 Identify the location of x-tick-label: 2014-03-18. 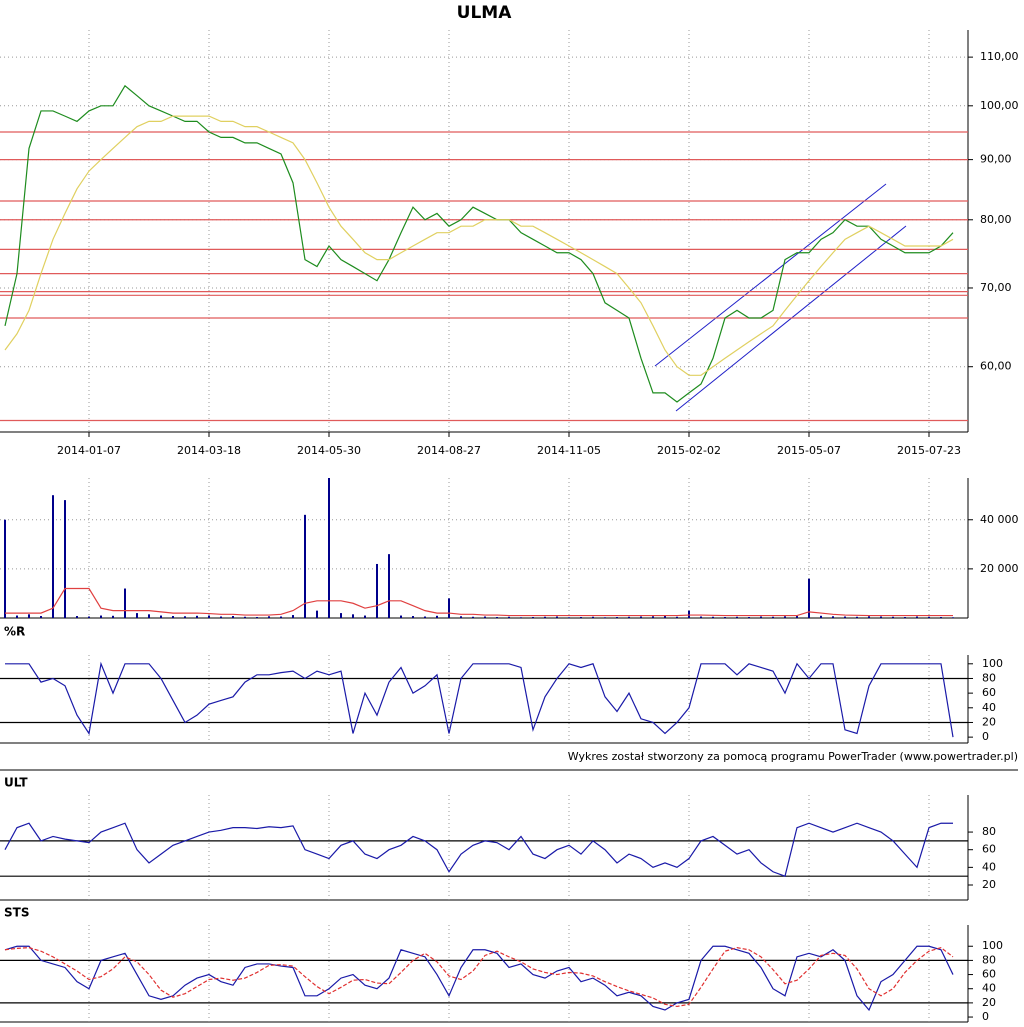
(209, 450).